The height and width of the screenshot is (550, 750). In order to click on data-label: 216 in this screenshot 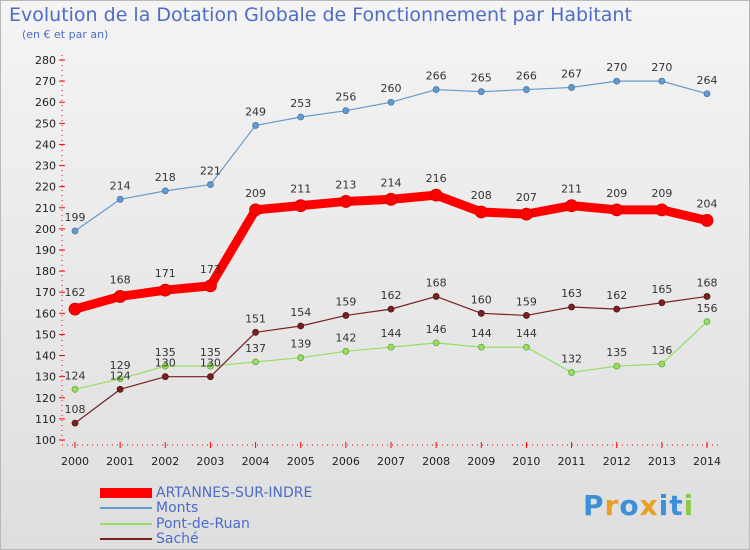, I will do `click(436, 178)`.